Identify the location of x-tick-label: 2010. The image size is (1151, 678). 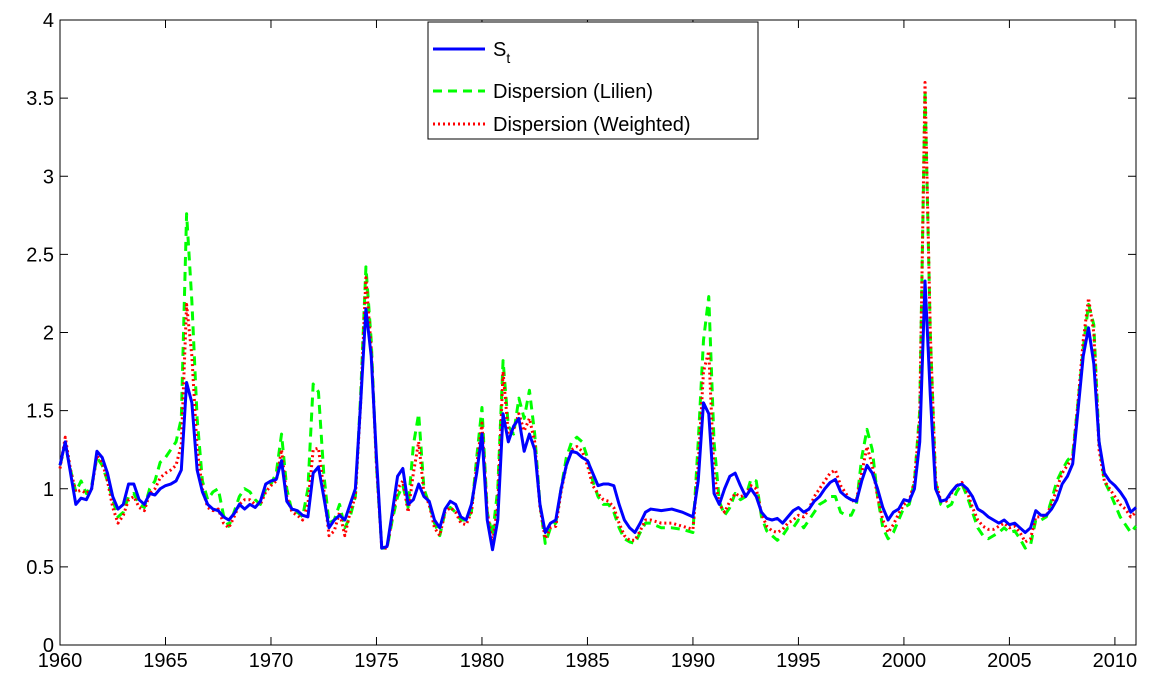
(1115, 661).